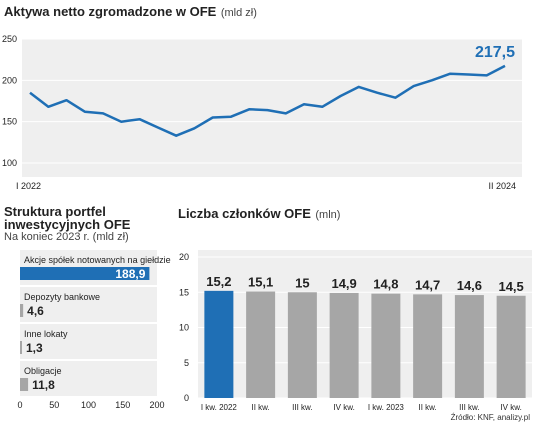 This screenshot has height=424, width=536. I want to click on portfolio-row: Depozyty bankowe 4,6, so click(88, 304).